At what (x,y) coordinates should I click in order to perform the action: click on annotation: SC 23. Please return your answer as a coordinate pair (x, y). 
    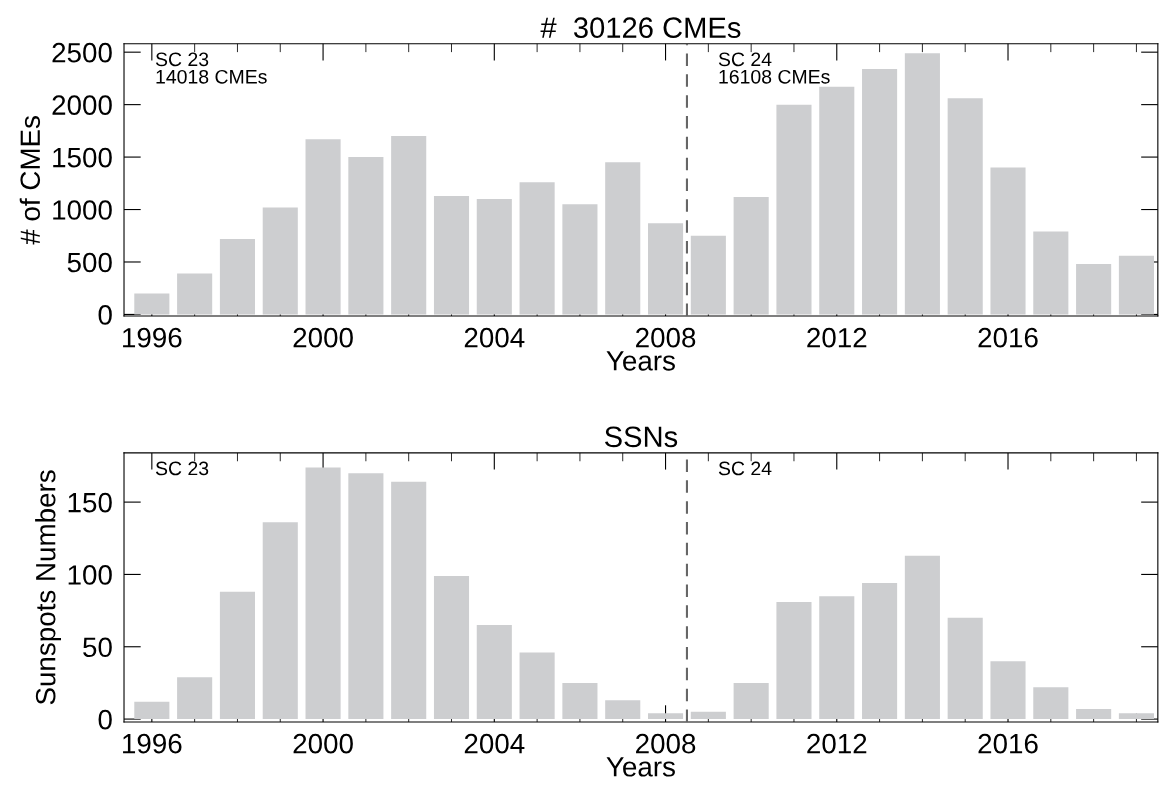
    Looking at the image, I should click on (182, 468).